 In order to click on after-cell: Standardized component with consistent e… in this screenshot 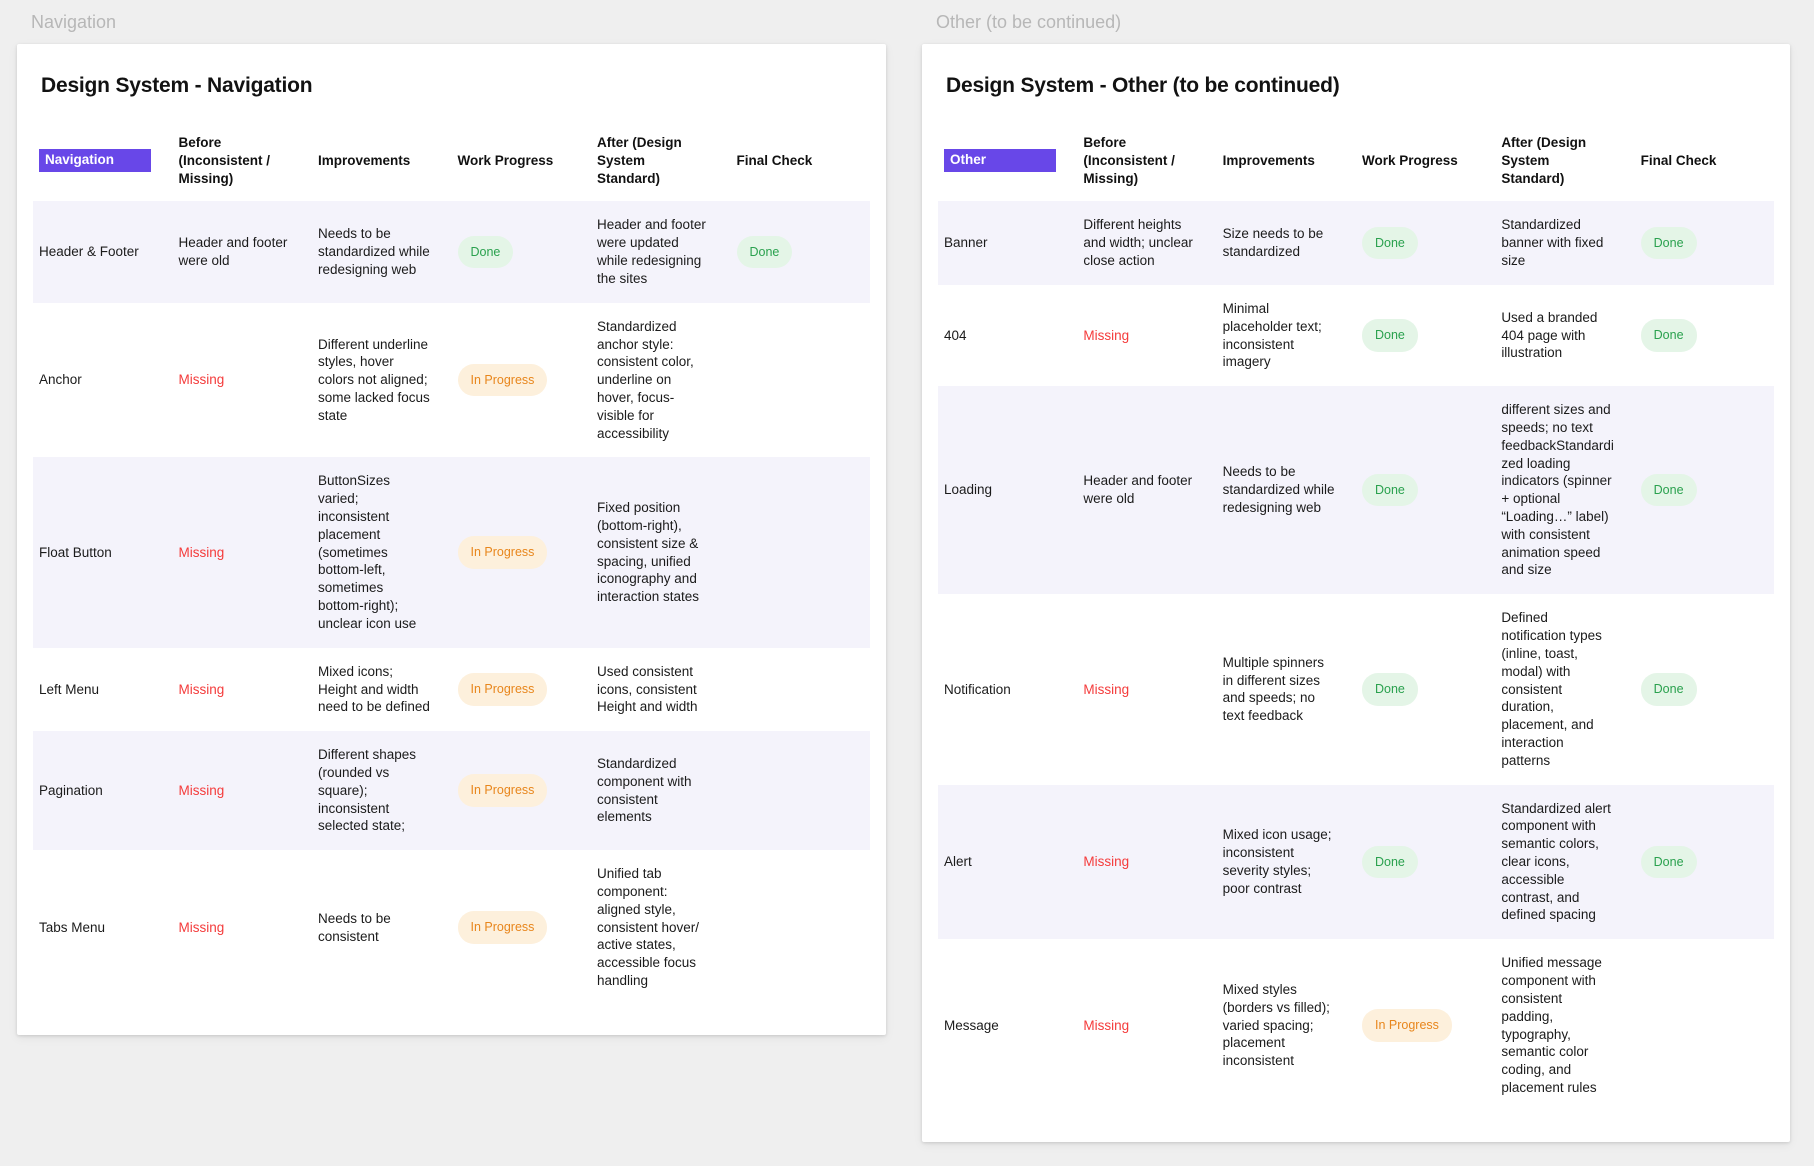, I will do `click(644, 790)`.